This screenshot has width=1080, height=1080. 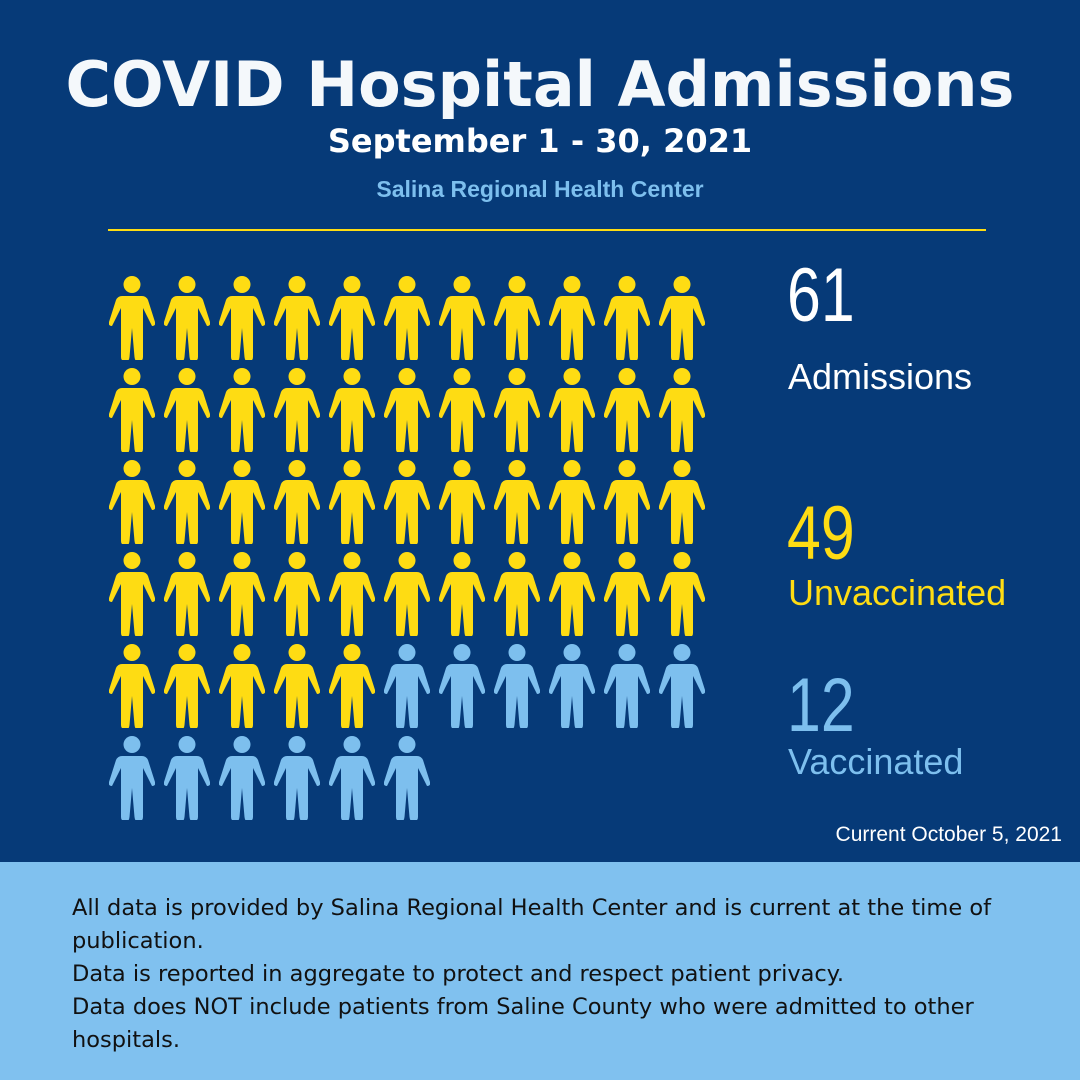 I want to click on organization: Salina Regional Health Center, so click(x=540, y=189).